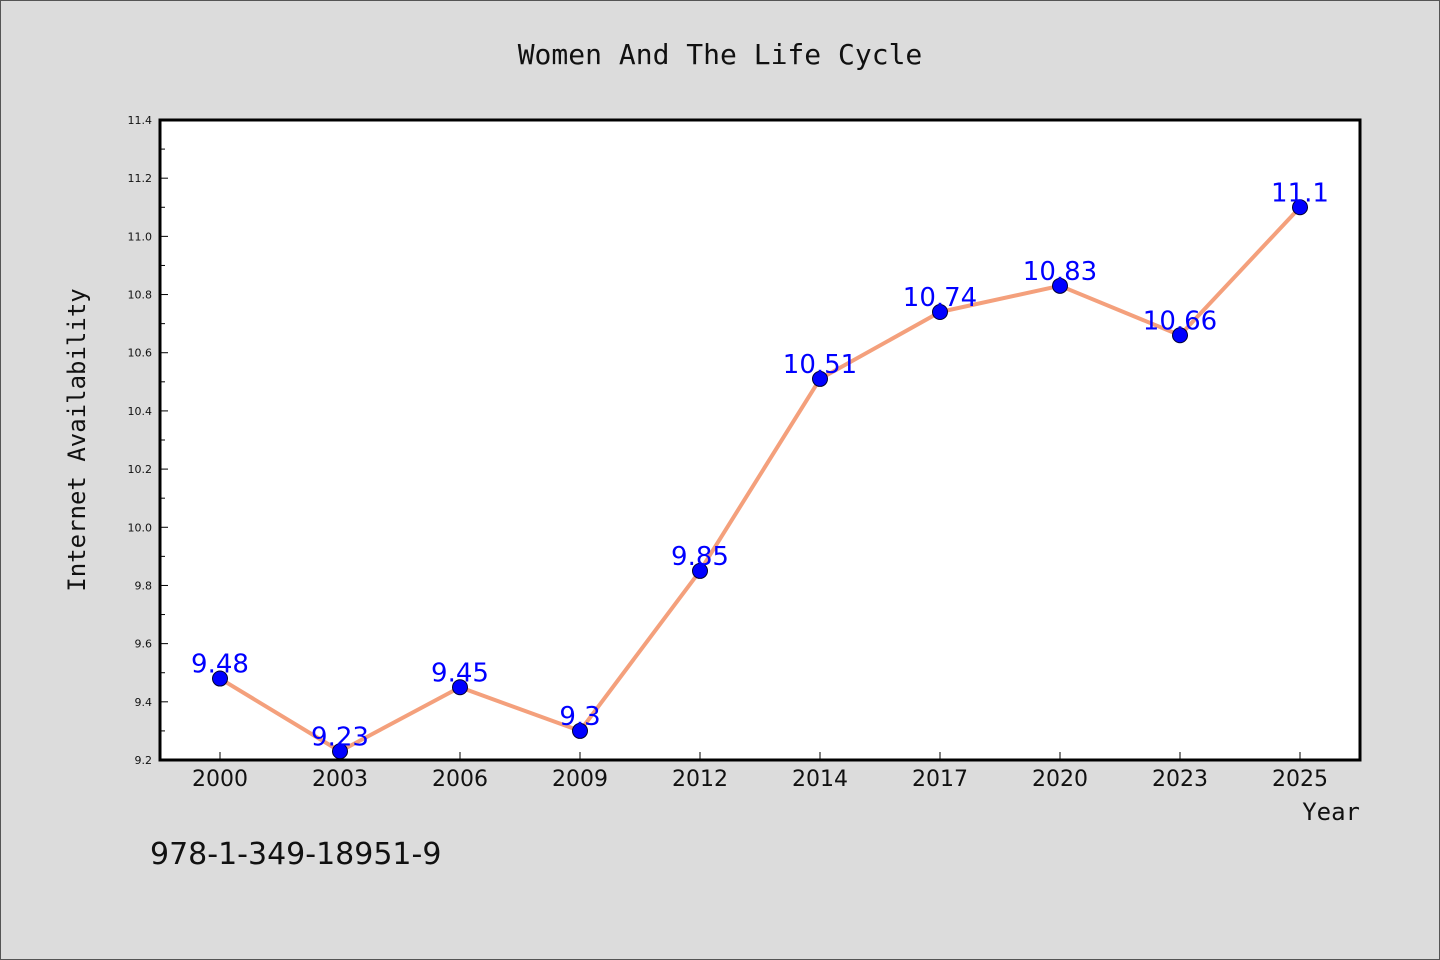 The image size is (1440, 960). Describe the element at coordinates (140, 527) in the screenshot. I see `y-tick-label: 10.0` at that location.